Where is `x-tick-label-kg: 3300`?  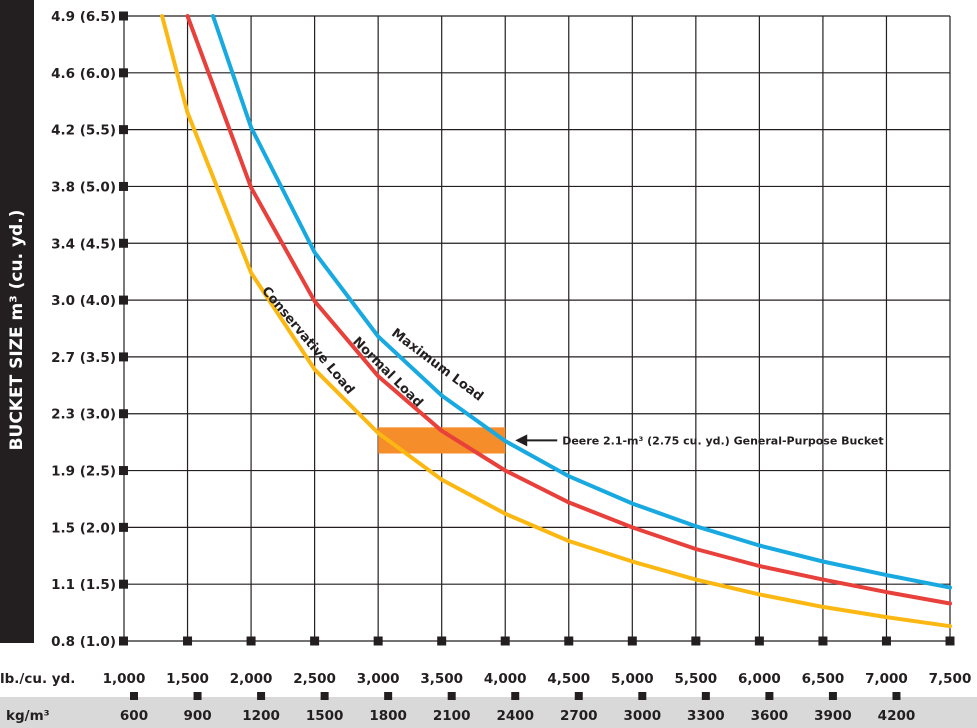 x-tick-label-kg: 3300 is located at coordinates (706, 716).